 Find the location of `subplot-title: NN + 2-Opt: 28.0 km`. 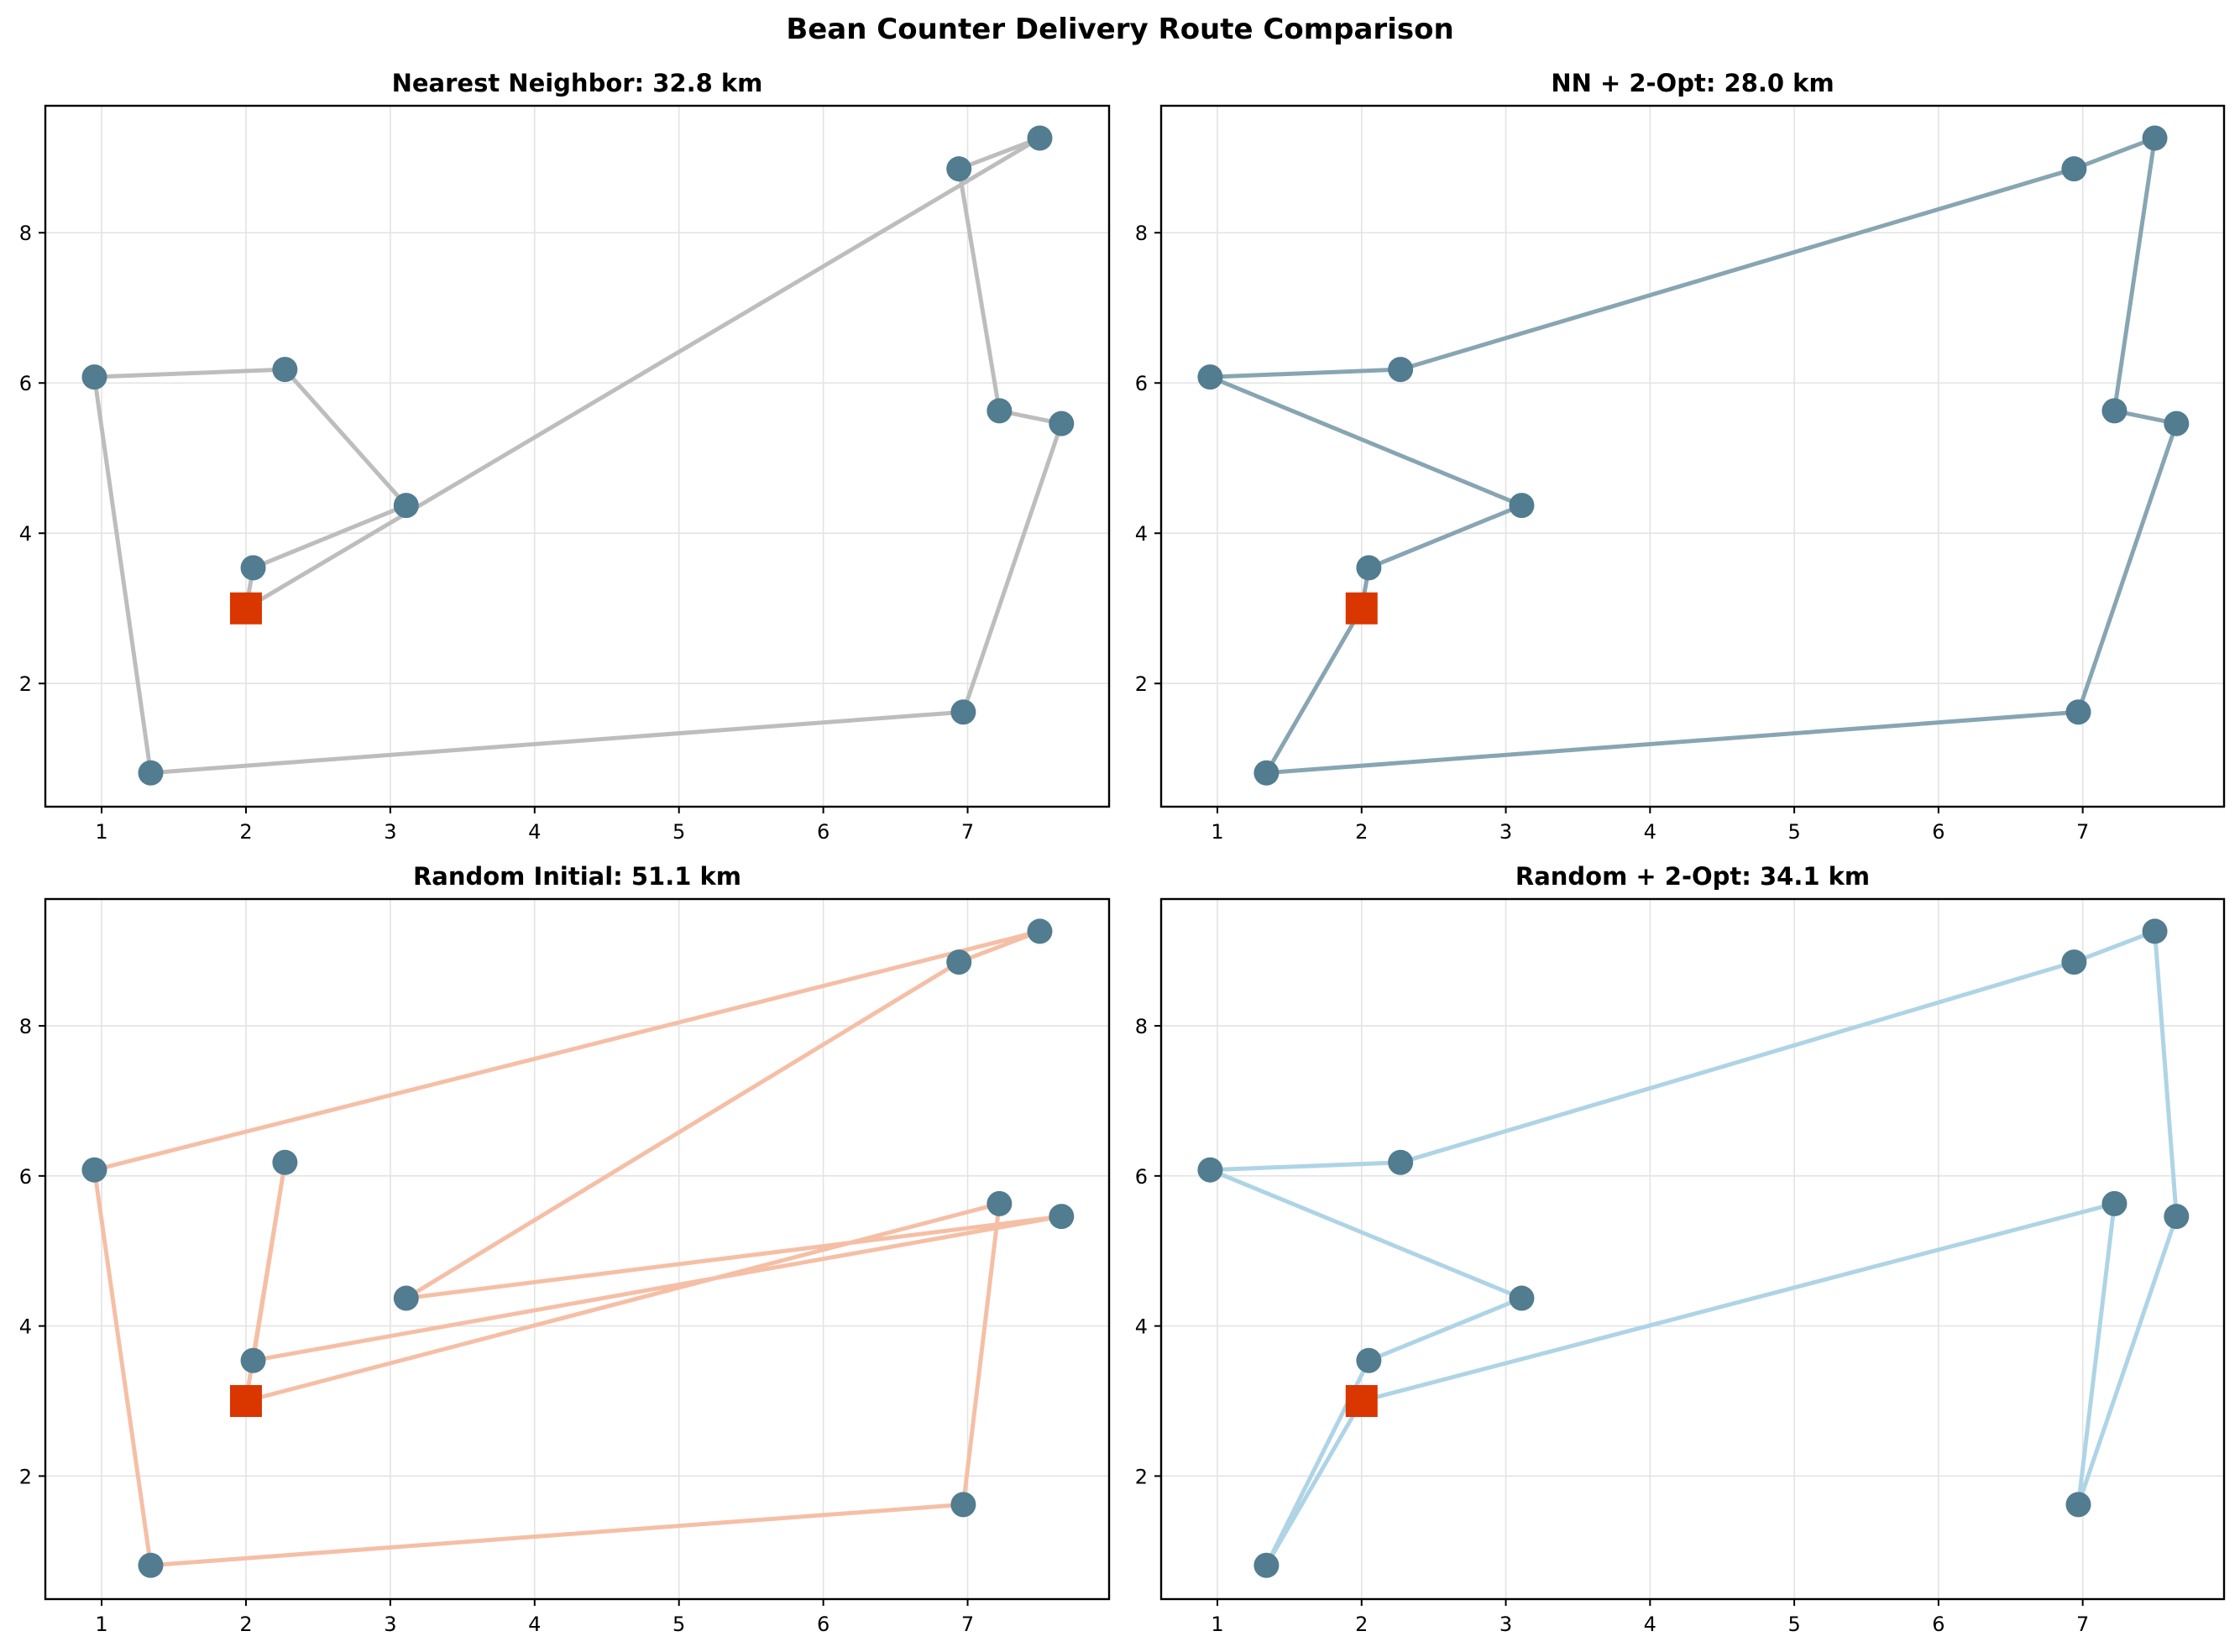

subplot-title: NN + 2-Opt: 28.0 km is located at coordinates (1692, 83).